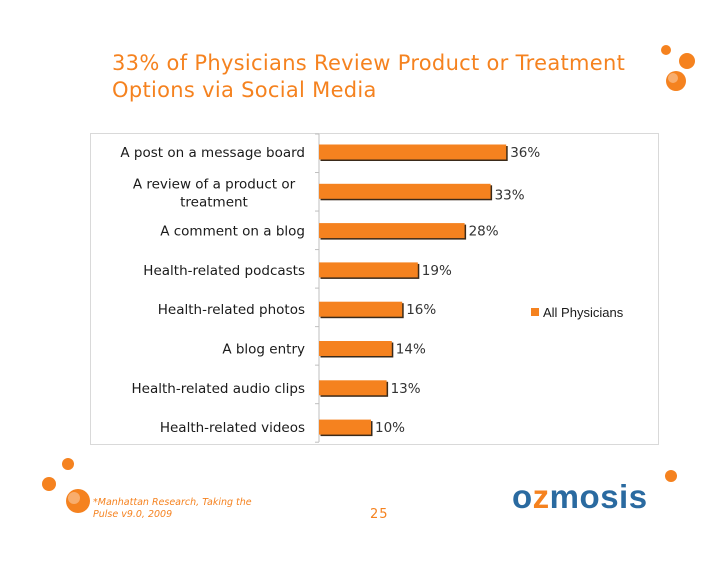  I want to click on logo-wordmark: ozmosis, so click(580, 496).